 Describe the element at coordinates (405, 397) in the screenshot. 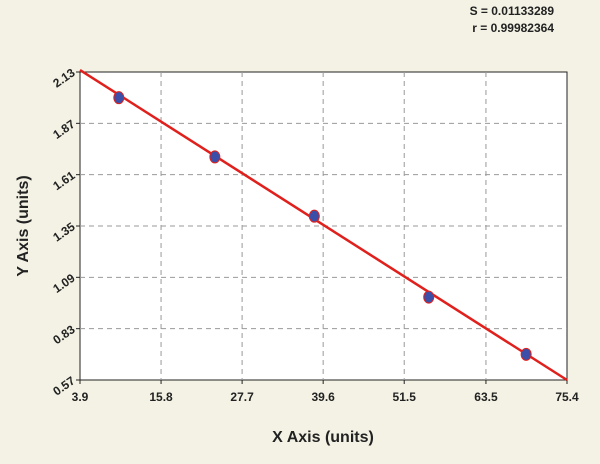

I see `x-tick-label: 51.5` at that location.